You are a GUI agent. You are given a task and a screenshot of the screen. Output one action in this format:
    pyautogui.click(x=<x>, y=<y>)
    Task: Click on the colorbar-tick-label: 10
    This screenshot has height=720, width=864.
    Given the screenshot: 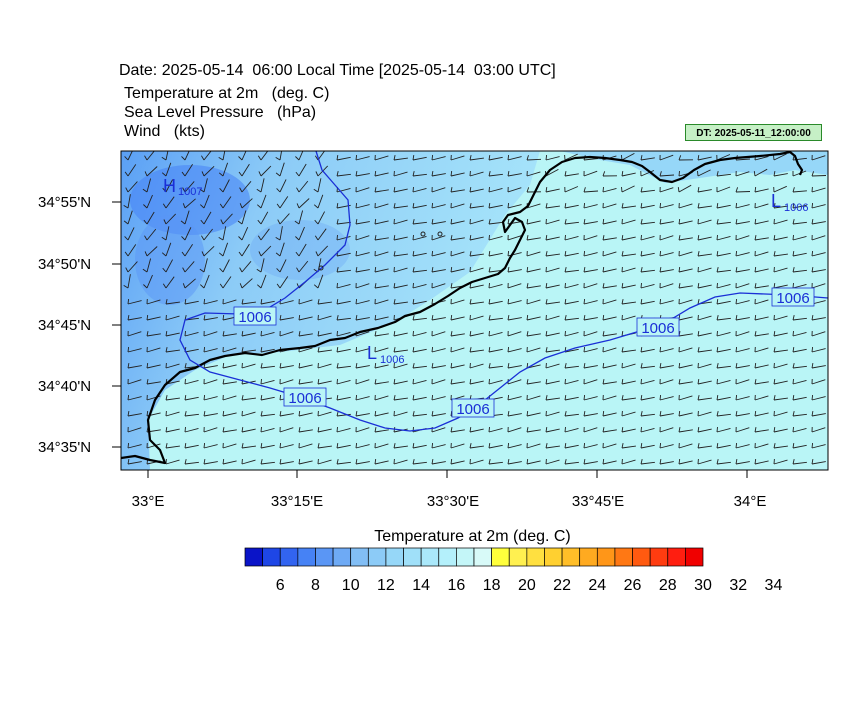 What is the action you would take?
    pyautogui.click(x=350, y=585)
    